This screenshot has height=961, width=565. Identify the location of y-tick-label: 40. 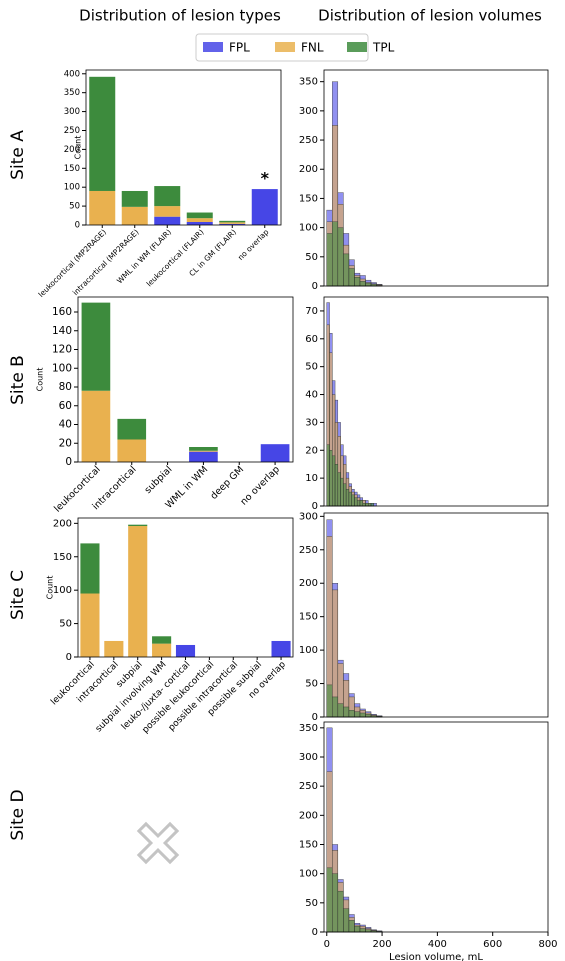
(311, 395).